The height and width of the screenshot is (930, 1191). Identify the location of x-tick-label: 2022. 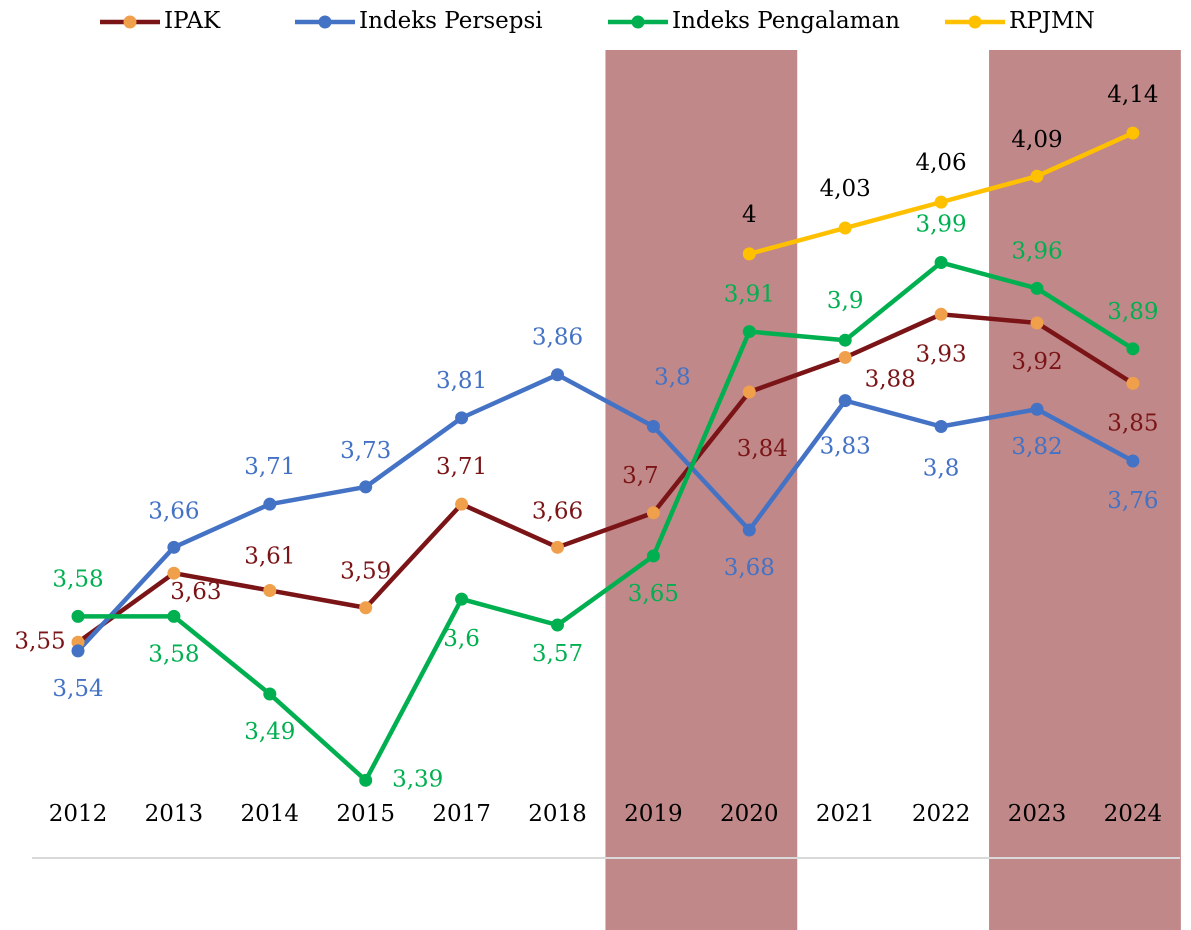
(941, 814).